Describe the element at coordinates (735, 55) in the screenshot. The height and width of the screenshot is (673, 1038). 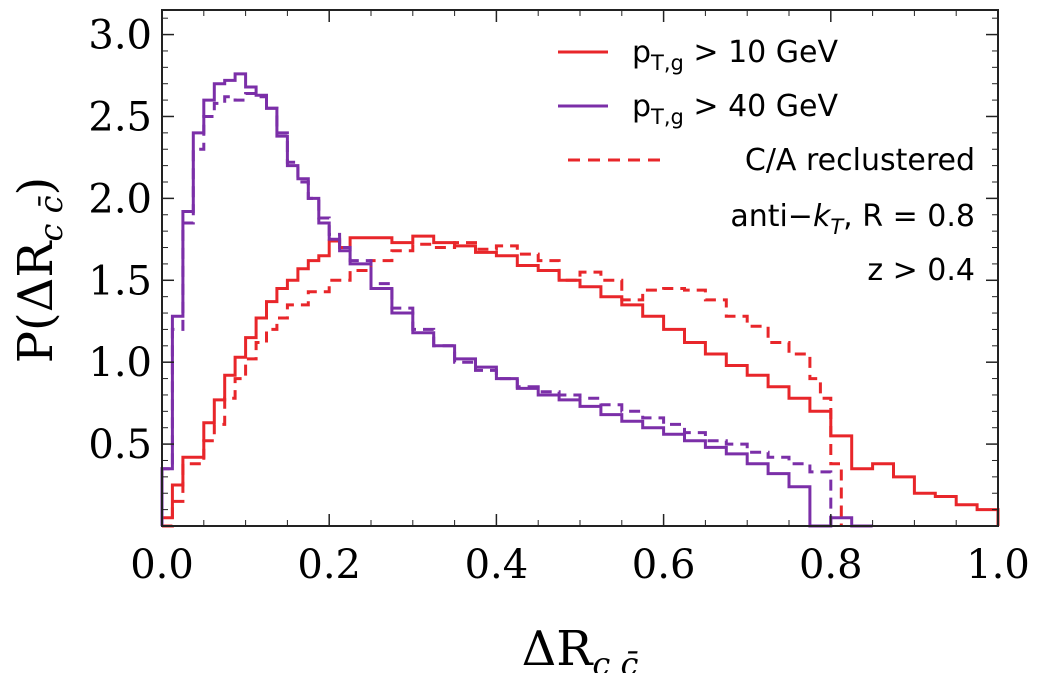
I see `legend-label-1: pT,g > 10 GeV` at that location.